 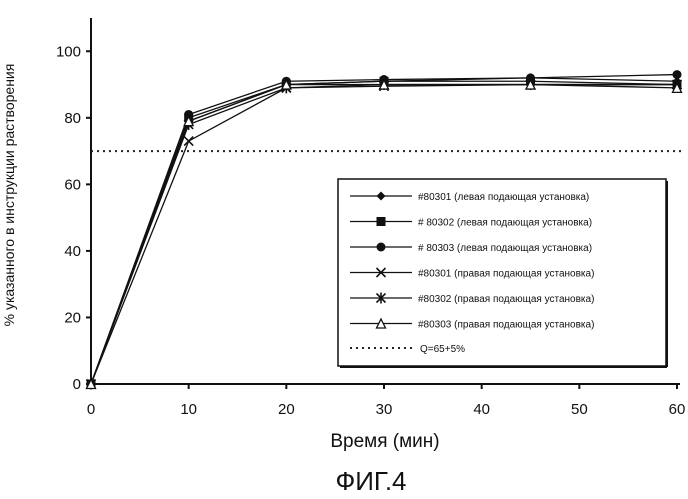 What do you see at coordinates (384, 441) in the screenshot?
I see `x-axis-title: Время (мин)` at bounding box center [384, 441].